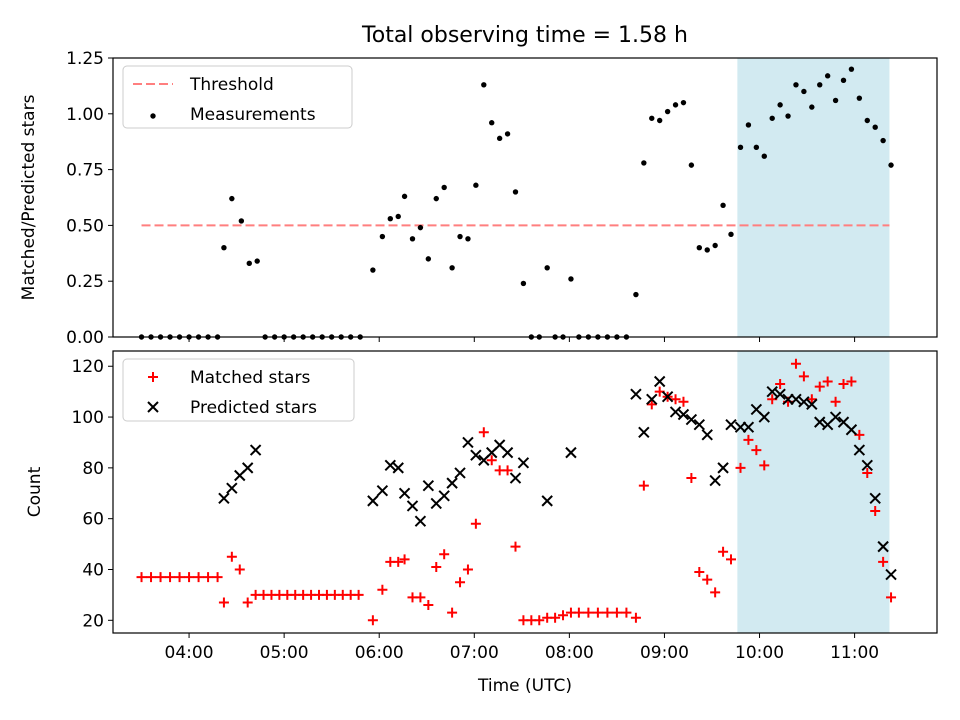 This screenshot has height=720, width=960. Describe the element at coordinates (153, 116) in the screenshot. I see `legend-measurement-swatch` at that location.